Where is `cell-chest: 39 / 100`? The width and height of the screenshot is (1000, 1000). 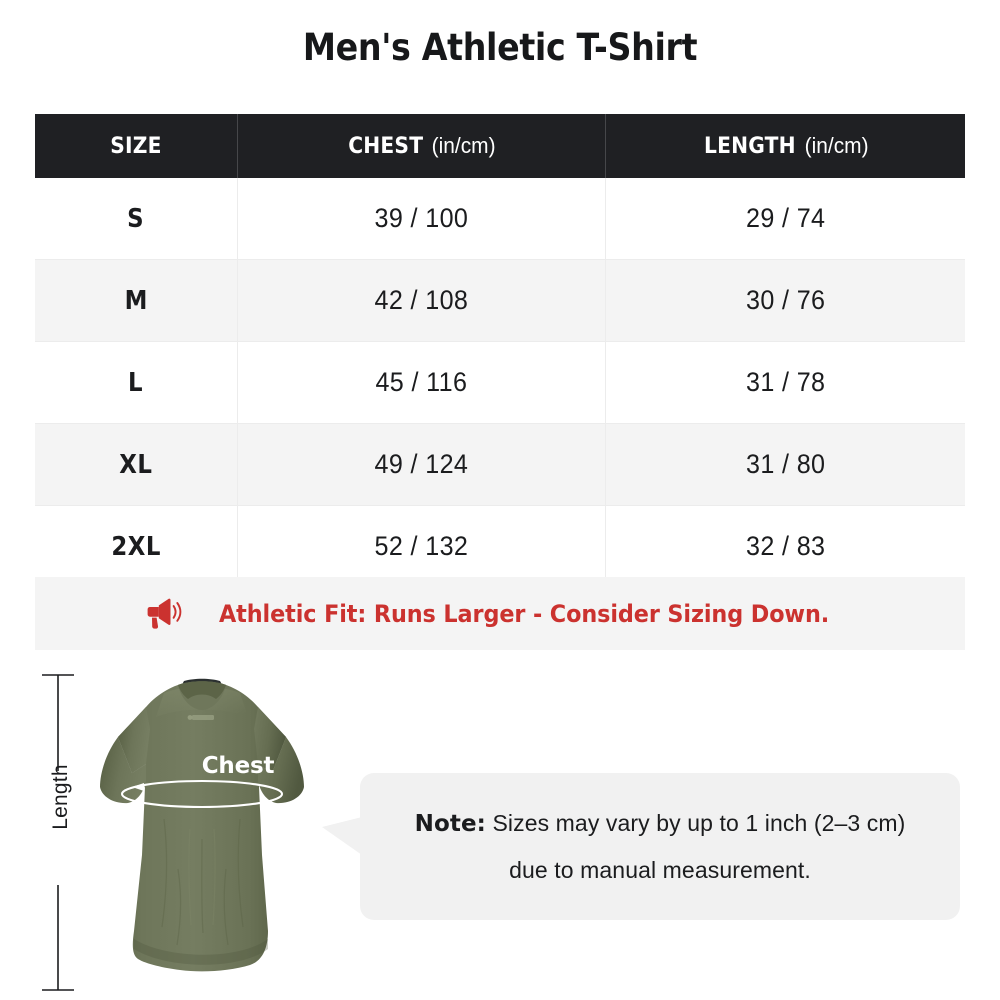 cell-chest: 39 / 100 is located at coordinates (421, 219).